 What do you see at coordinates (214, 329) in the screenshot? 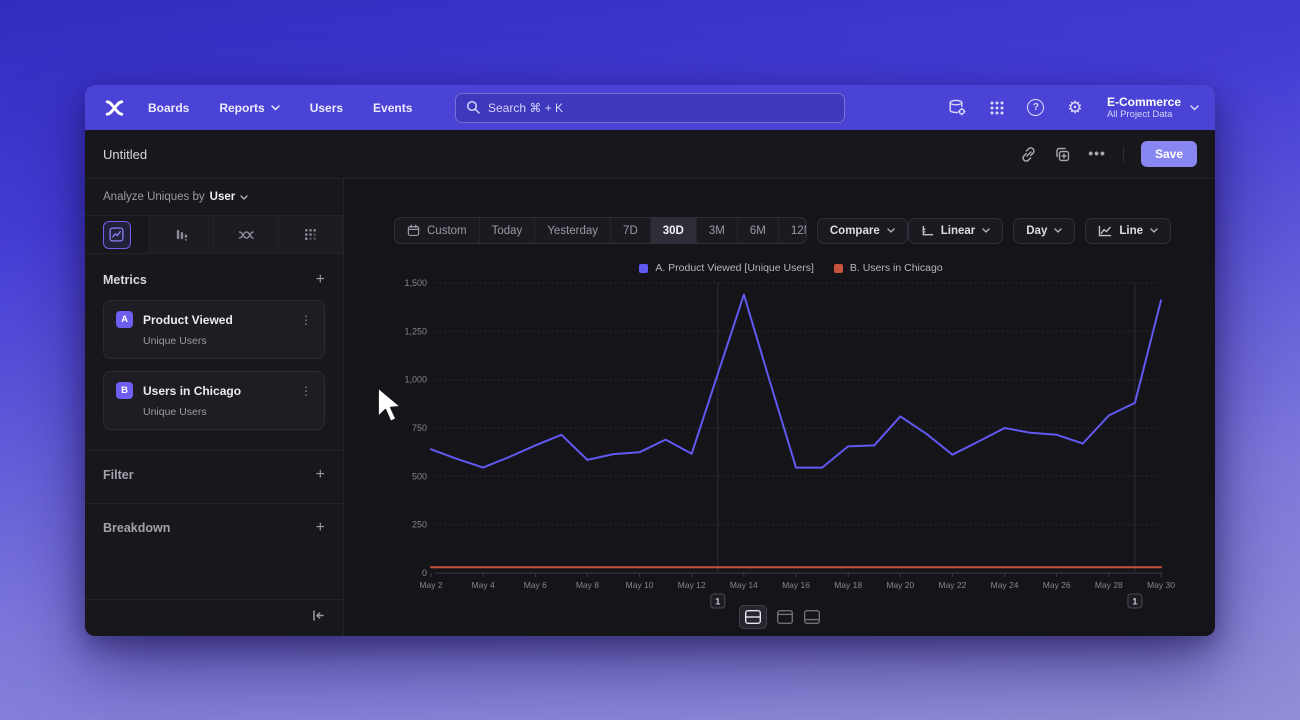
I see `metric-card-a: A Product Viewed ⋮ Unique Users` at bounding box center [214, 329].